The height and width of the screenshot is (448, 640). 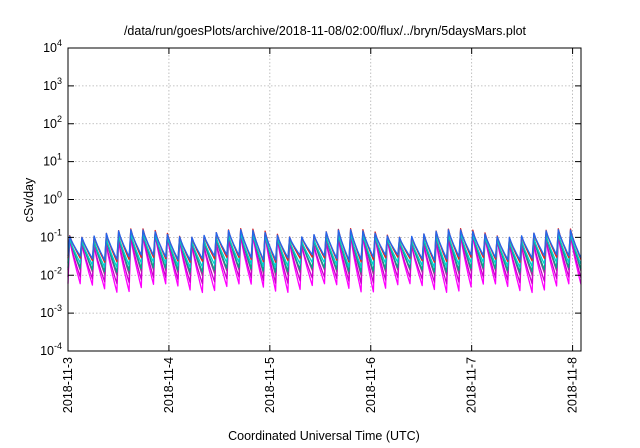 I want to click on y-tick-label: 10⁻¹, so click(x=51, y=235).